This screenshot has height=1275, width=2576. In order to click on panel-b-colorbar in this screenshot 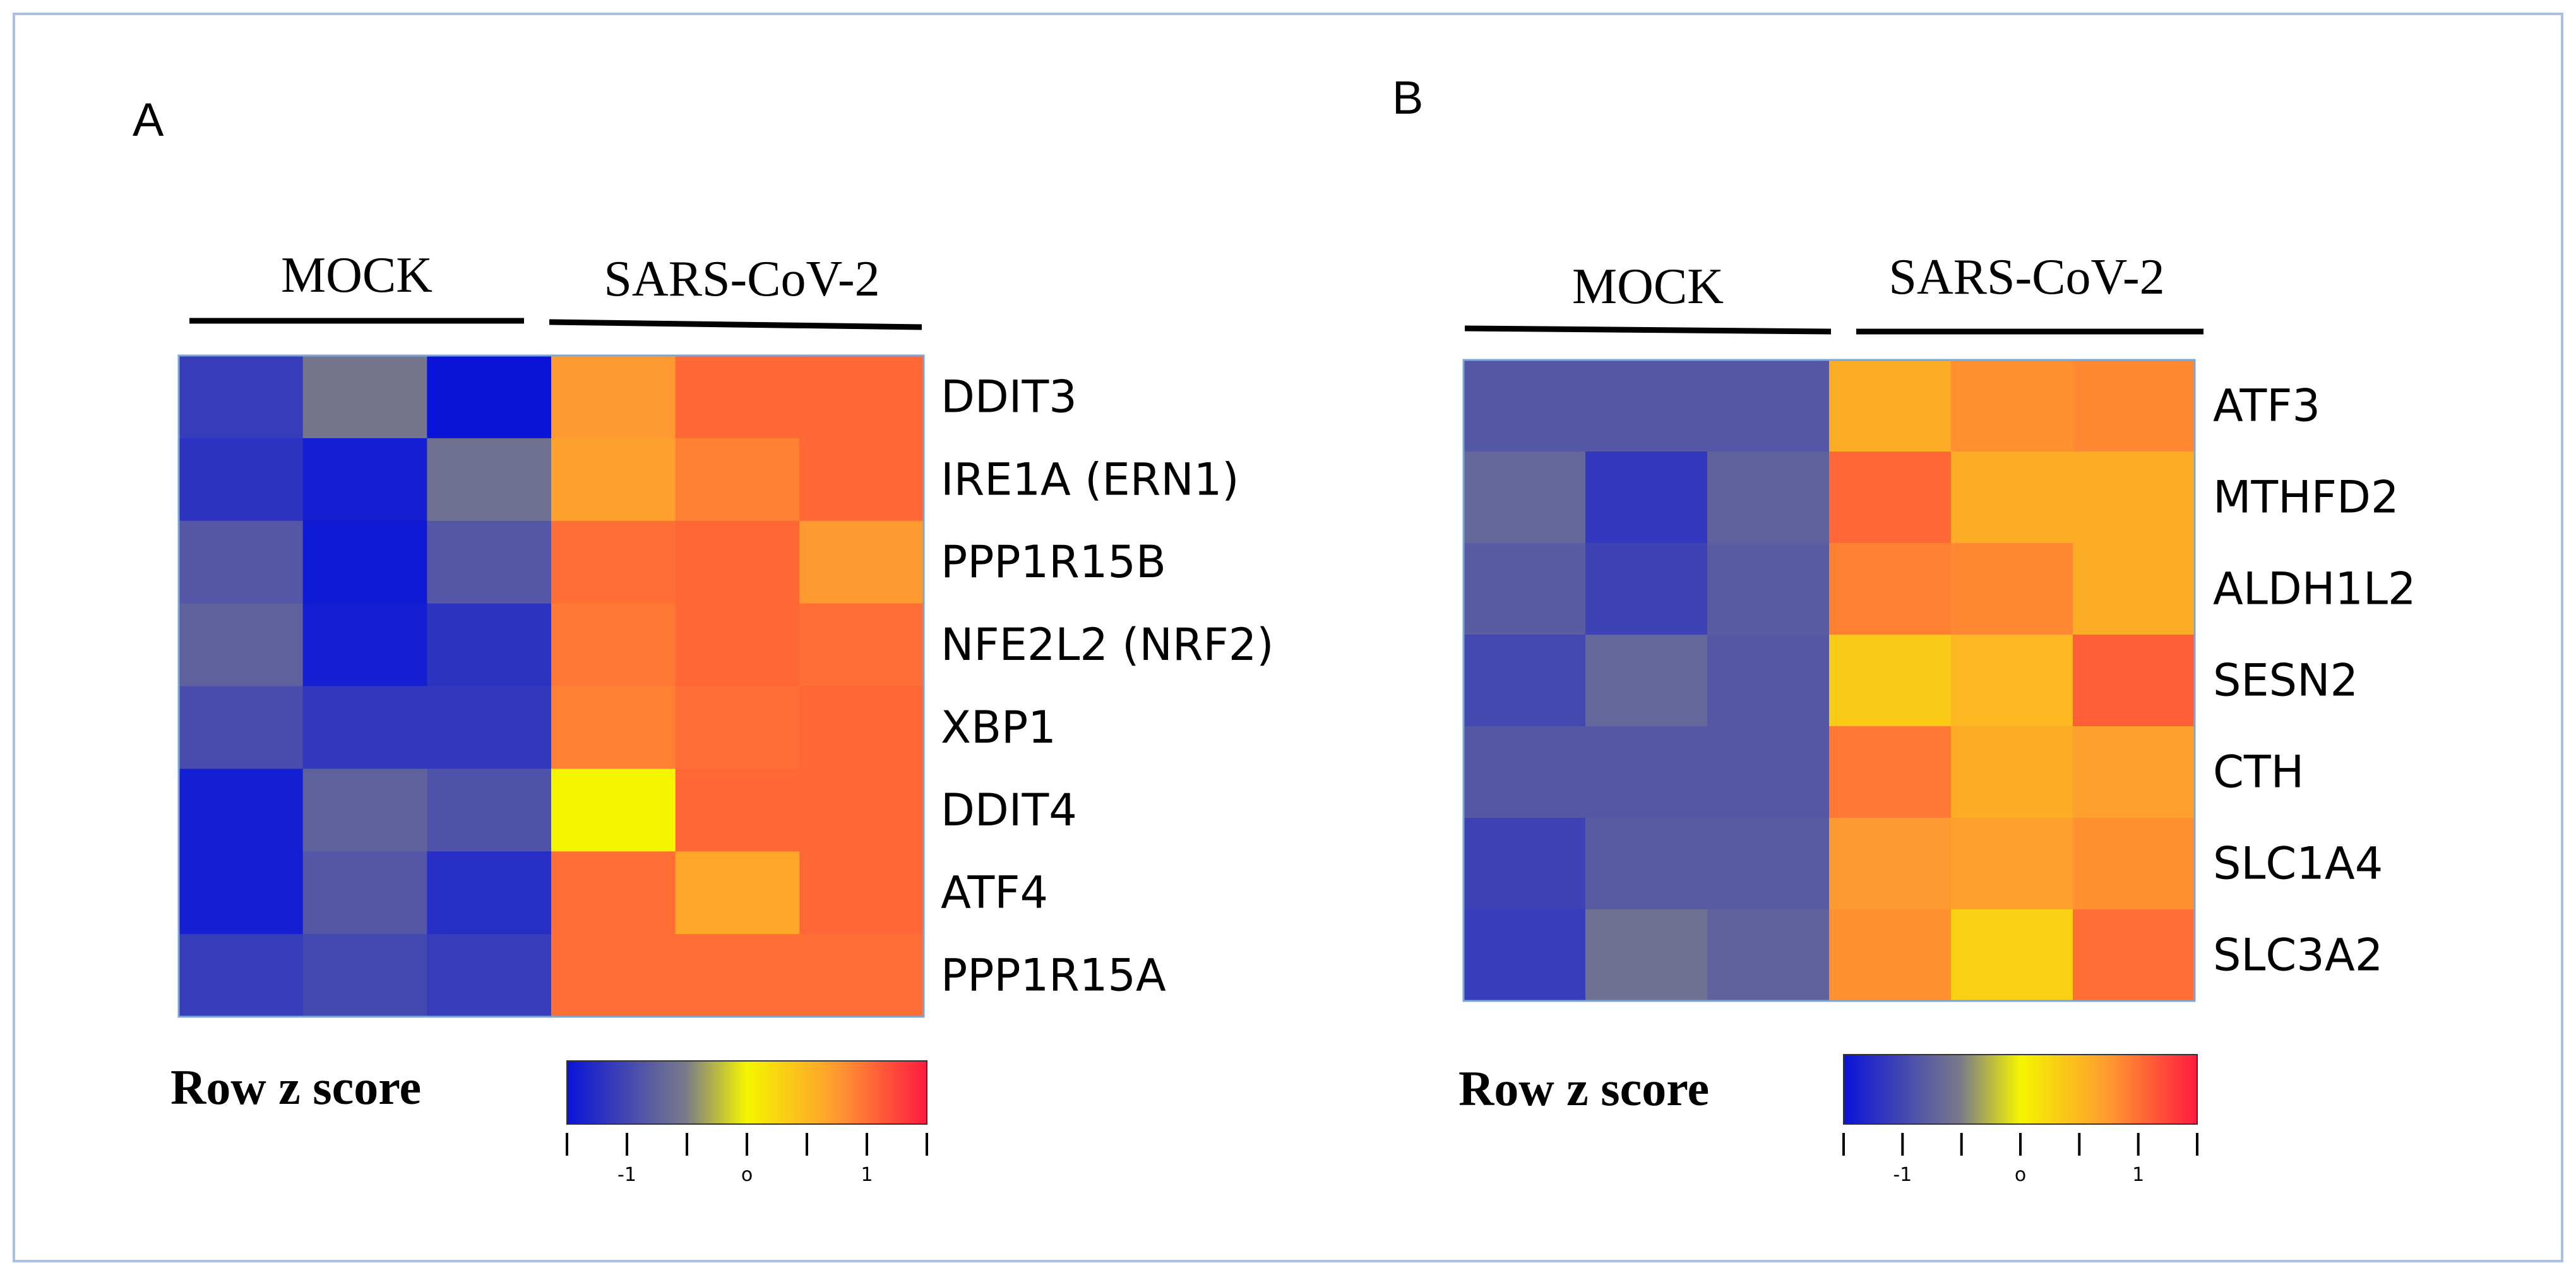, I will do `click(2020, 1089)`.